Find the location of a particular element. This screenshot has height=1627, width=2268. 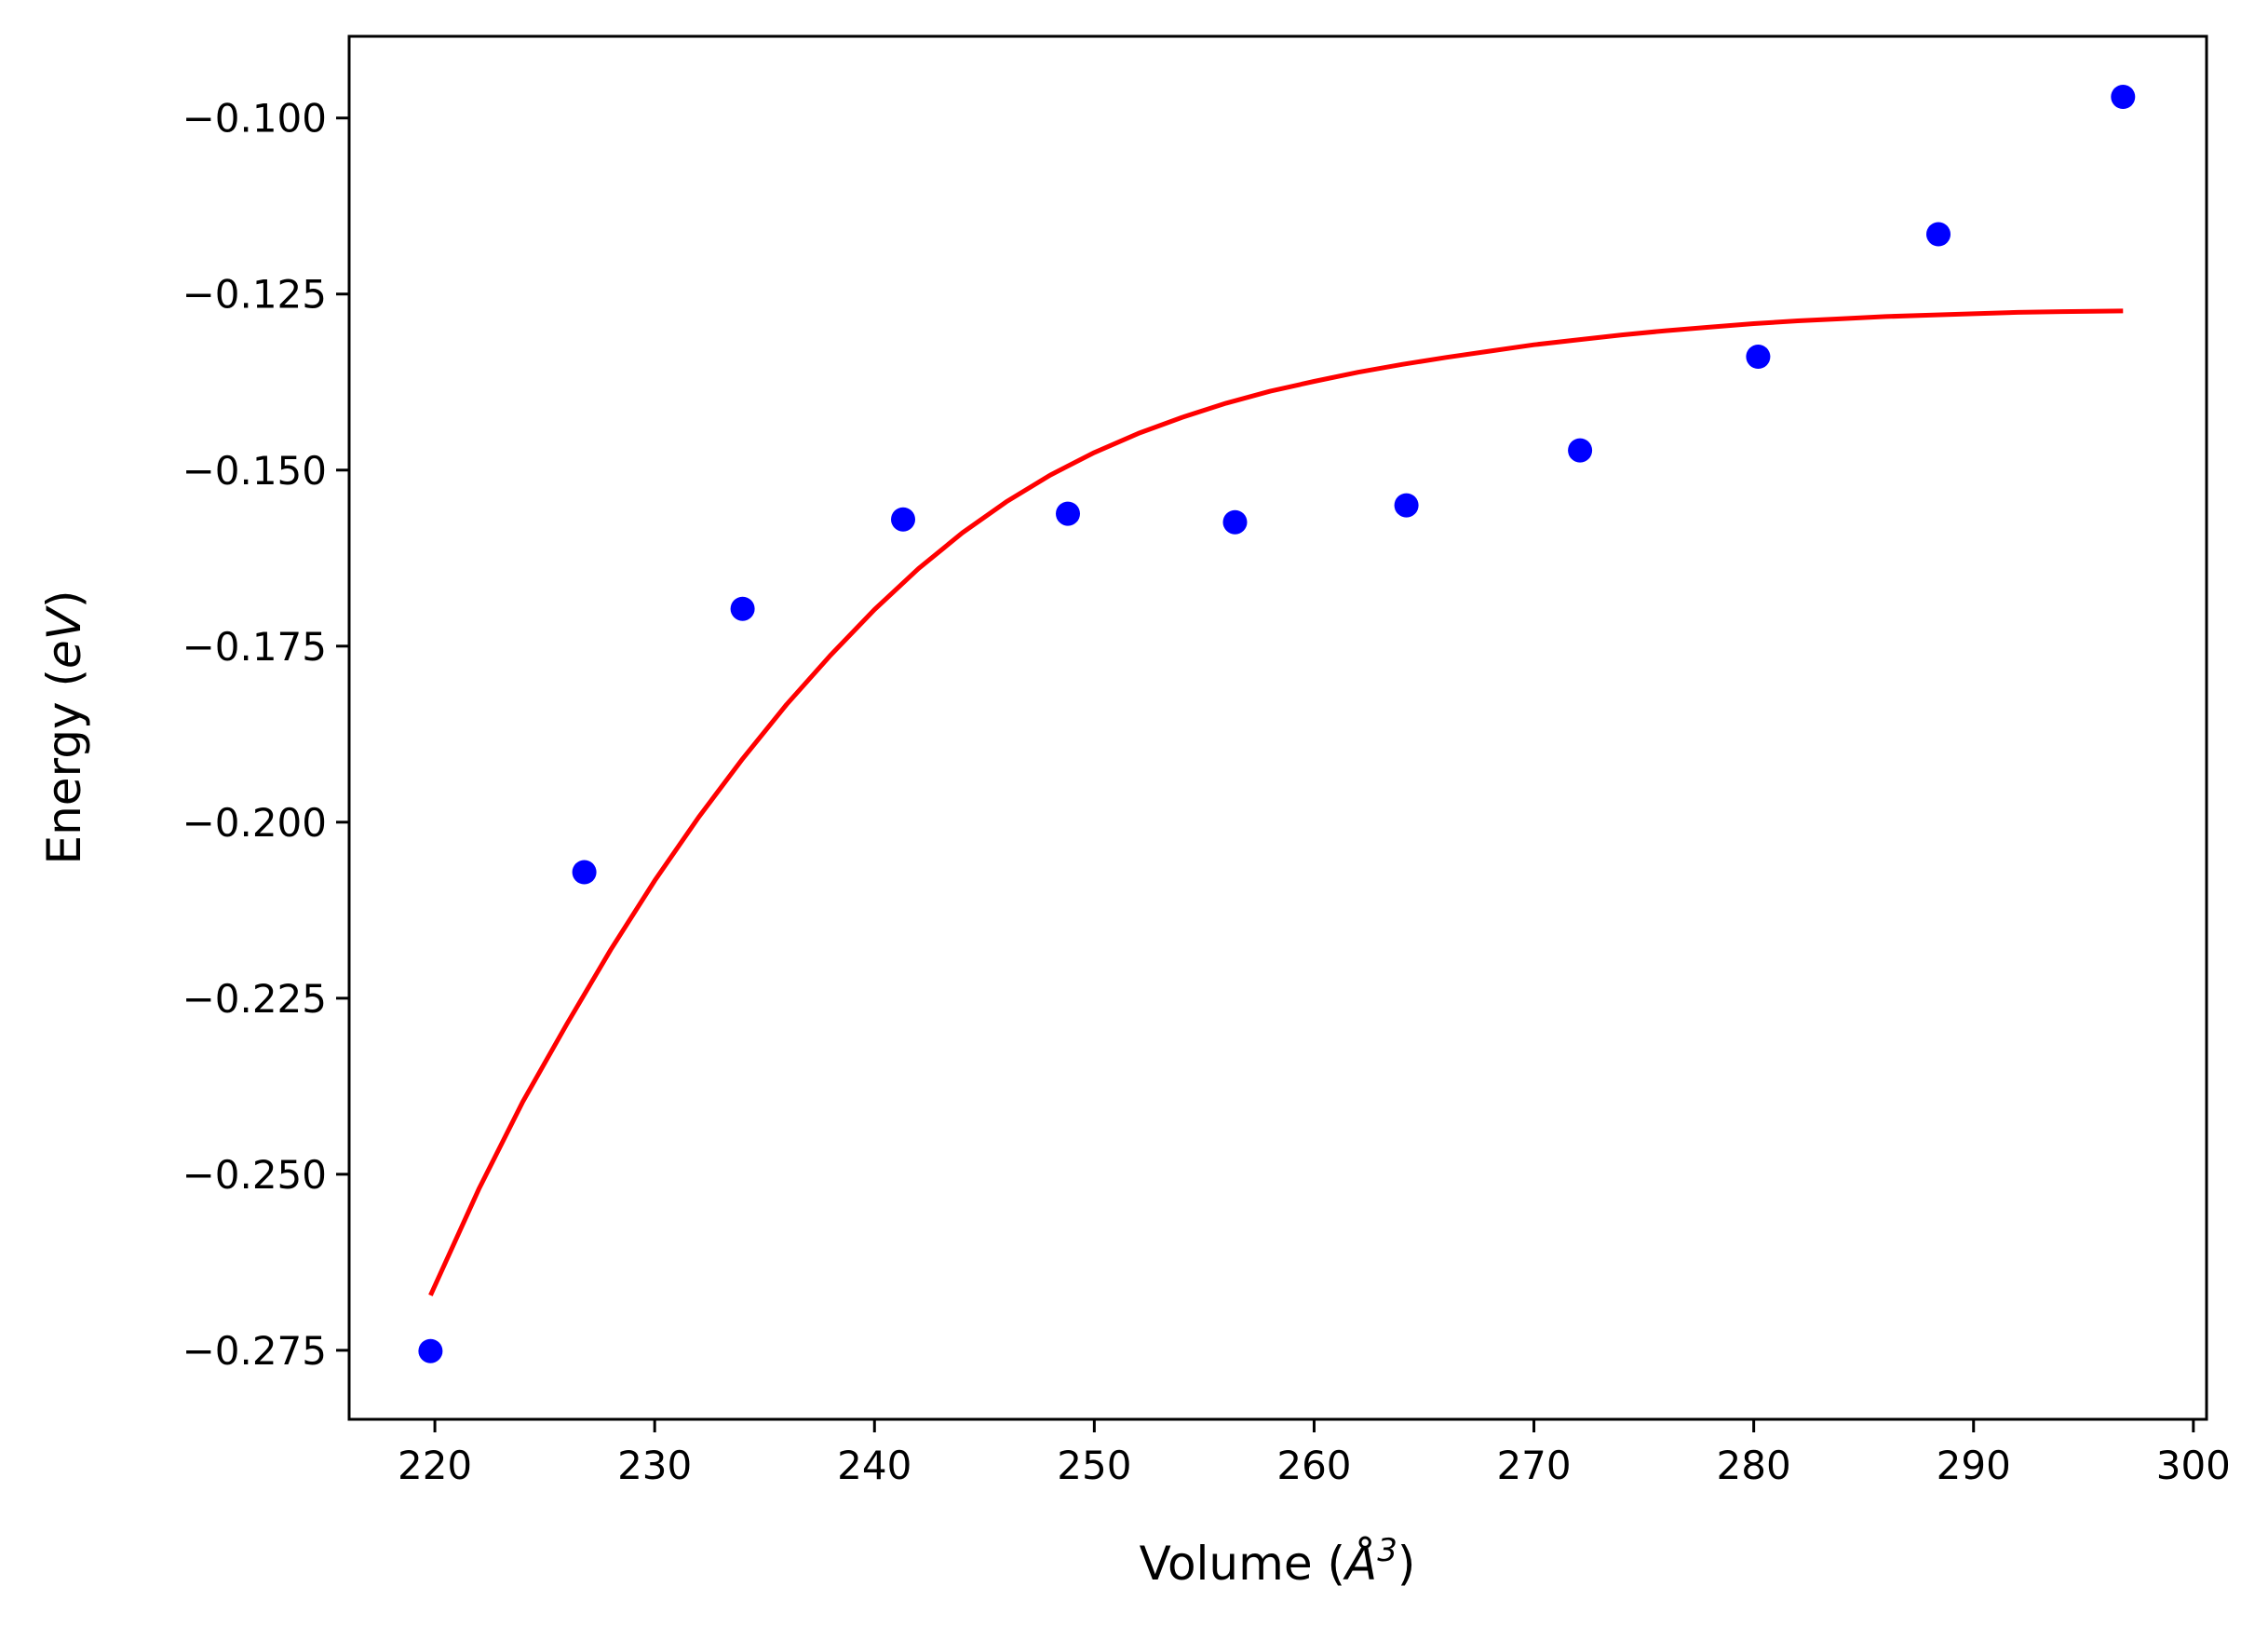

y-tick-label: −0.175 is located at coordinates (255, 647).